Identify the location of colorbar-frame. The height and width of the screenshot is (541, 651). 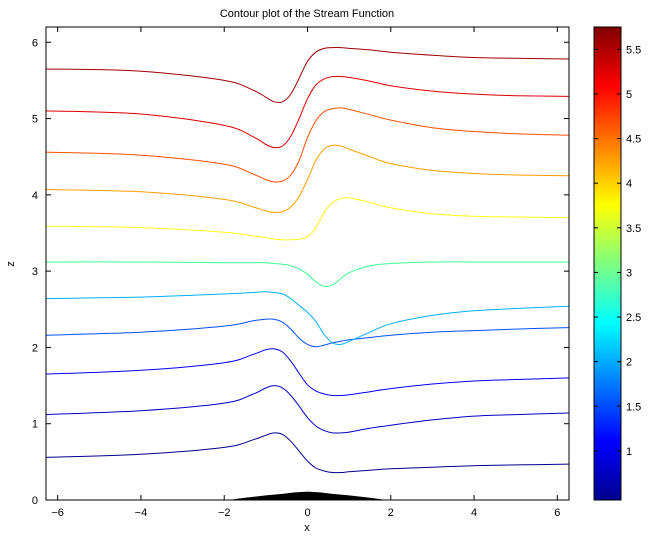
(607, 263).